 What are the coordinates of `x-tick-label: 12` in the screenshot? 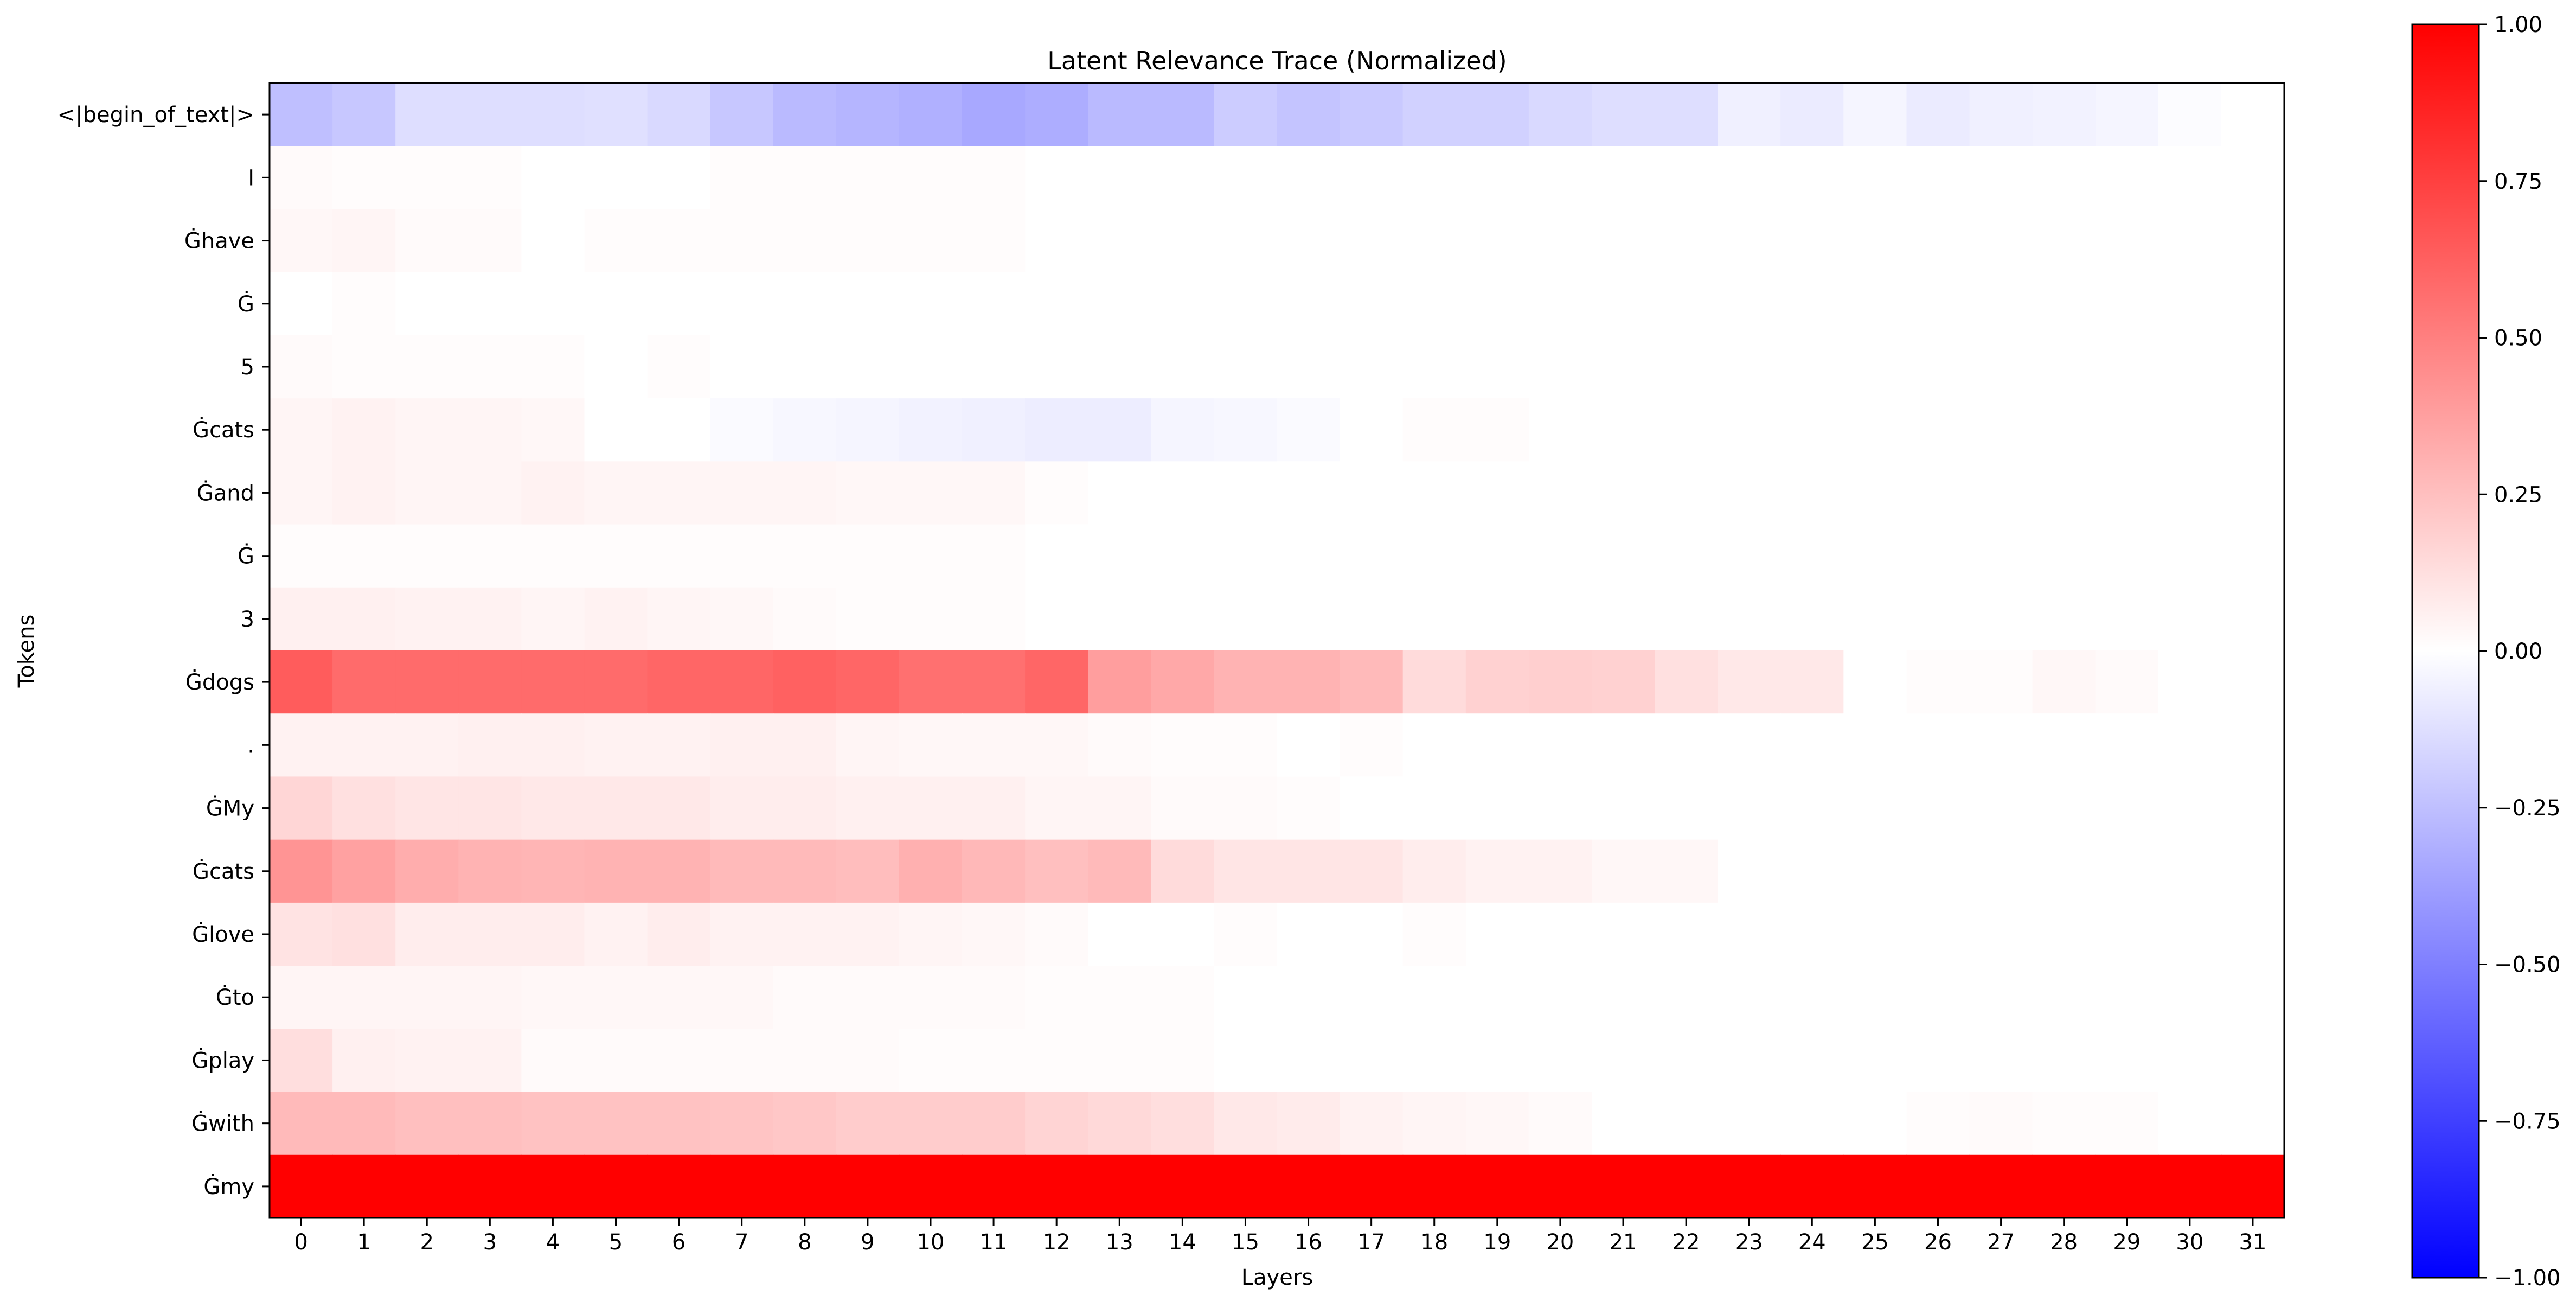 It's located at (1057, 1243).